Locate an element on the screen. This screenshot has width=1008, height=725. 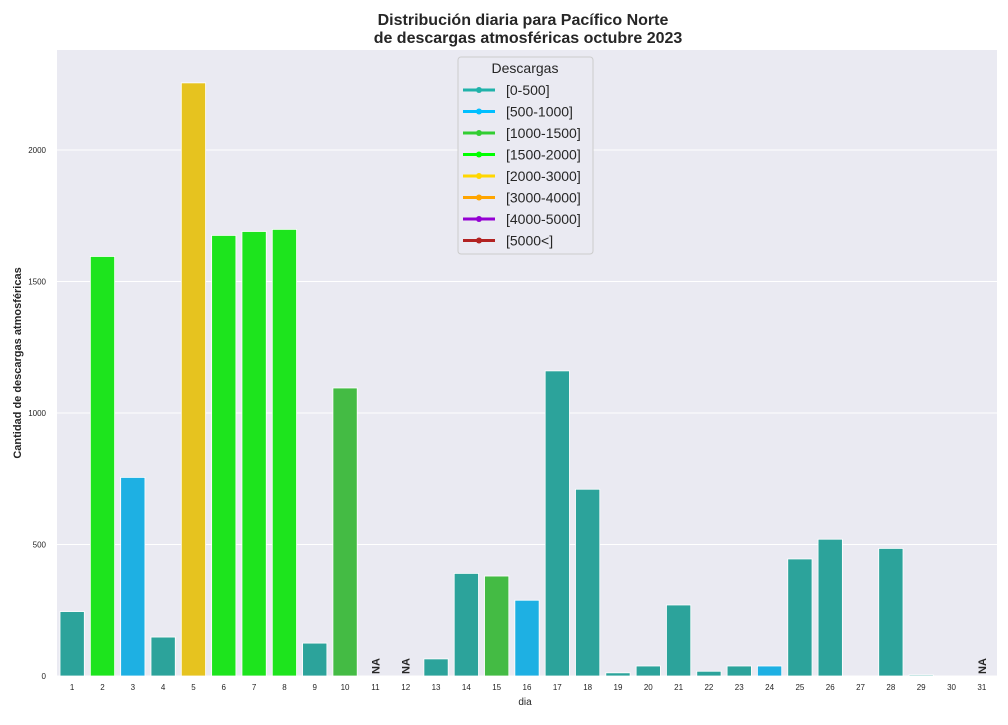
y-tick-label: 1000 is located at coordinates (37, 413).